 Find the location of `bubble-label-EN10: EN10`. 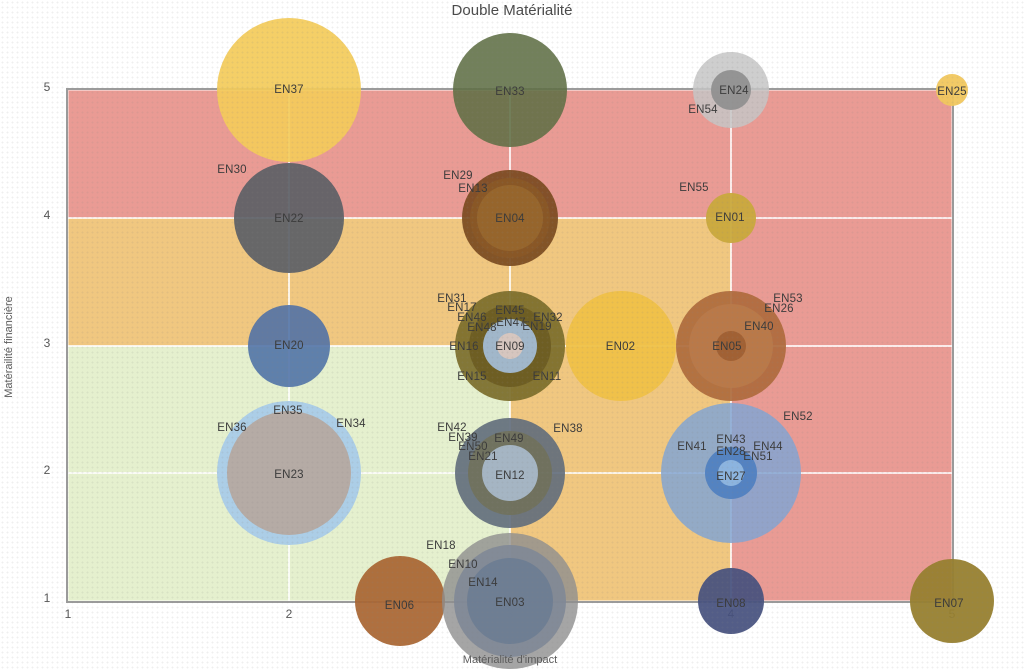

bubble-label-EN10: EN10 is located at coordinates (463, 565).